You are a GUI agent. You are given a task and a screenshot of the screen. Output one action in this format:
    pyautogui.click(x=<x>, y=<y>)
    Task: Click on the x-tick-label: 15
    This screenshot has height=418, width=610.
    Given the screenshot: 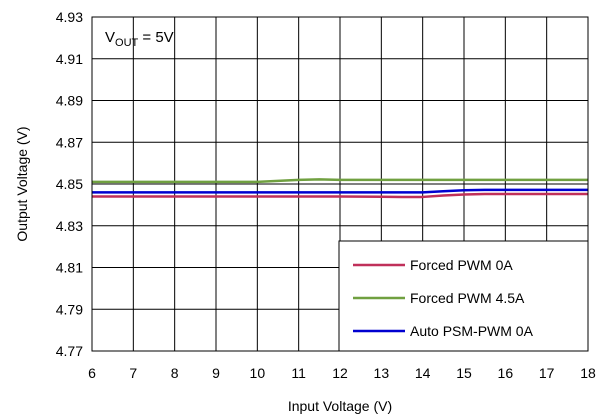 What is the action you would take?
    pyautogui.click(x=464, y=373)
    